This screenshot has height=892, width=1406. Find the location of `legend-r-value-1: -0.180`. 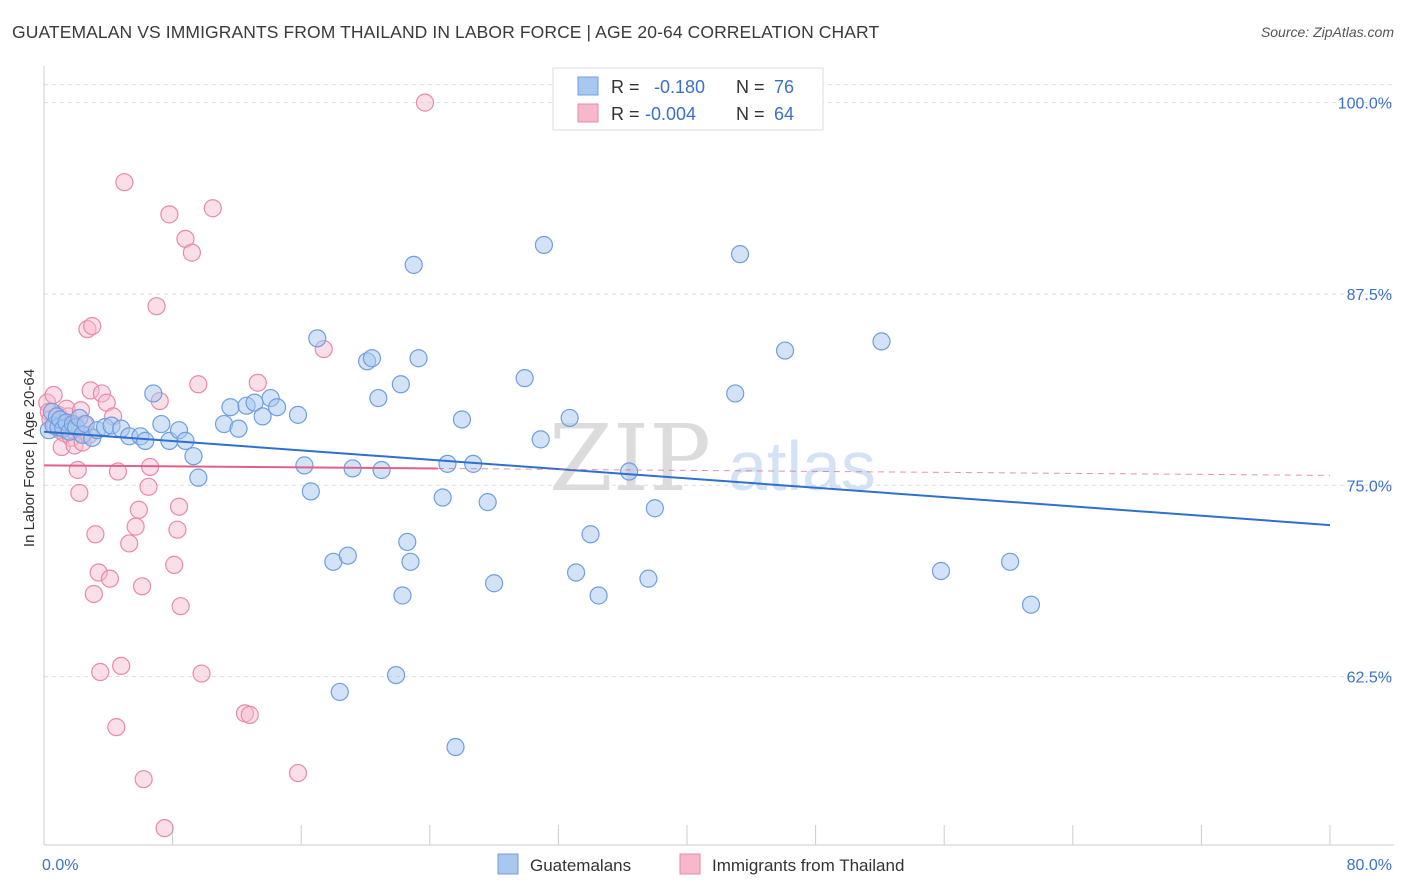

legend-r-value-1: -0.180 is located at coordinates (679, 87).